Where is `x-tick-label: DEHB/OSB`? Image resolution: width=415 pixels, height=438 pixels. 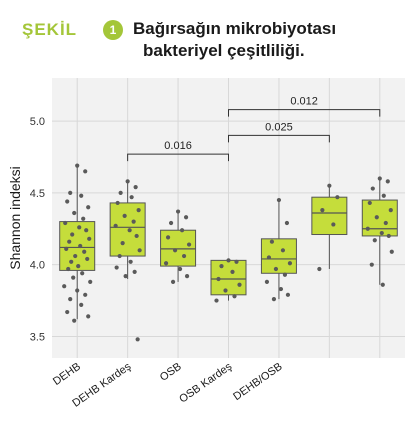 x-tick-label: DEHB/OSB is located at coordinates (257, 382).